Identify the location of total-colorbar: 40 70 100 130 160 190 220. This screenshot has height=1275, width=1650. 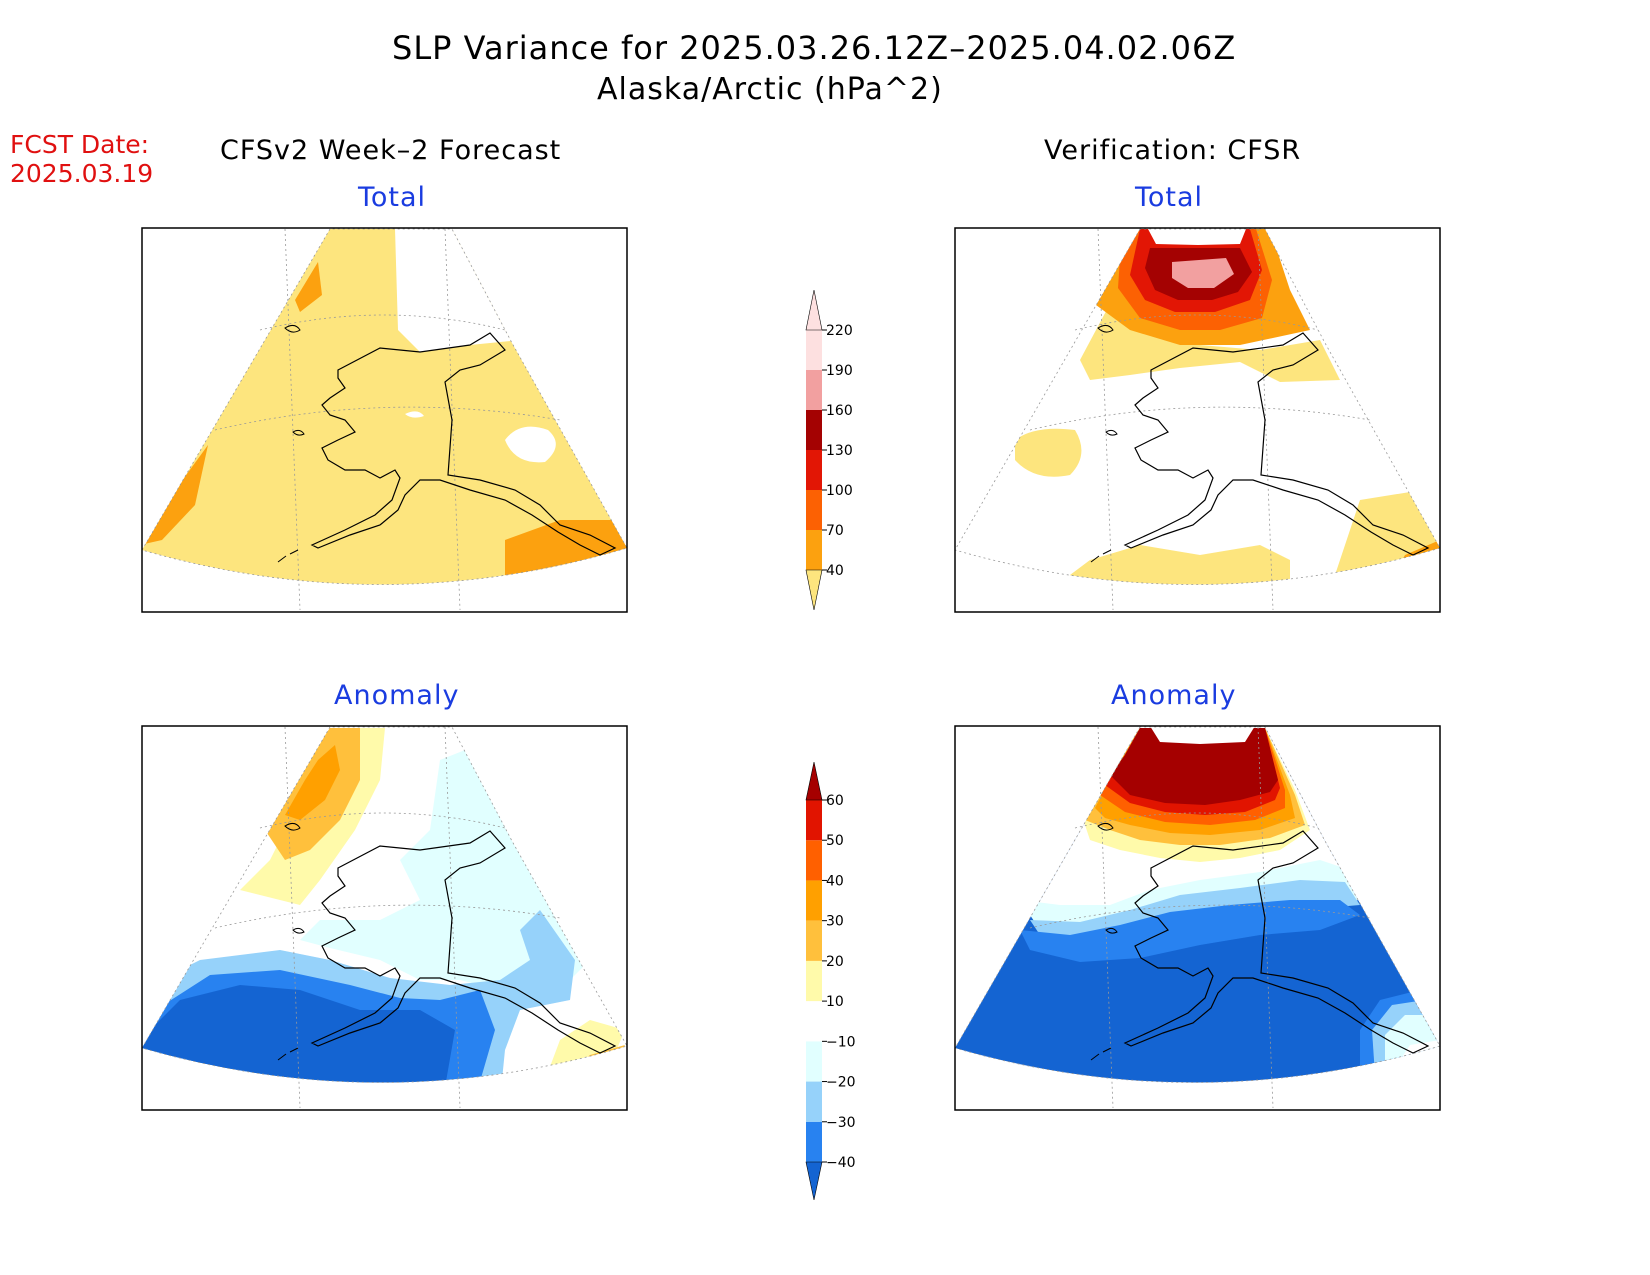
(829, 450).